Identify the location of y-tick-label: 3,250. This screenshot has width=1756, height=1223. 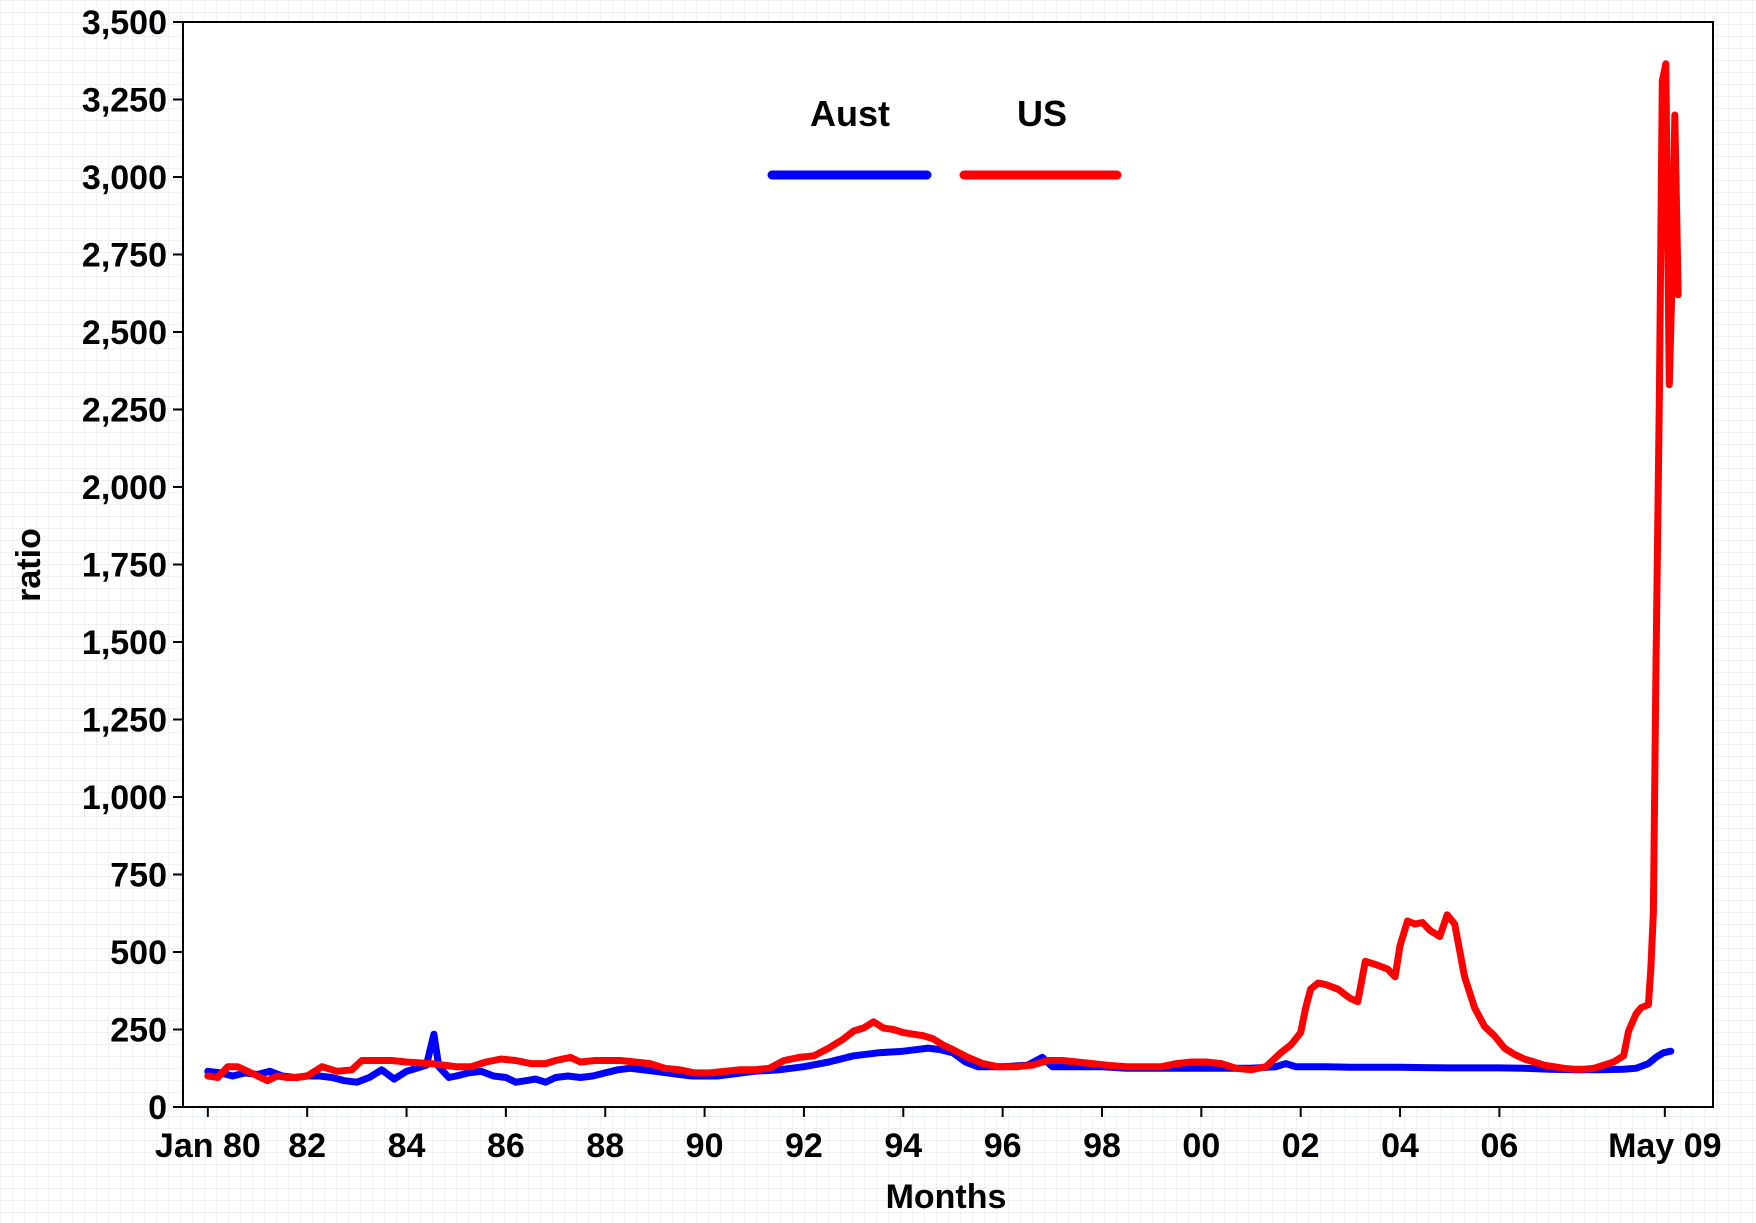
(124, 101).